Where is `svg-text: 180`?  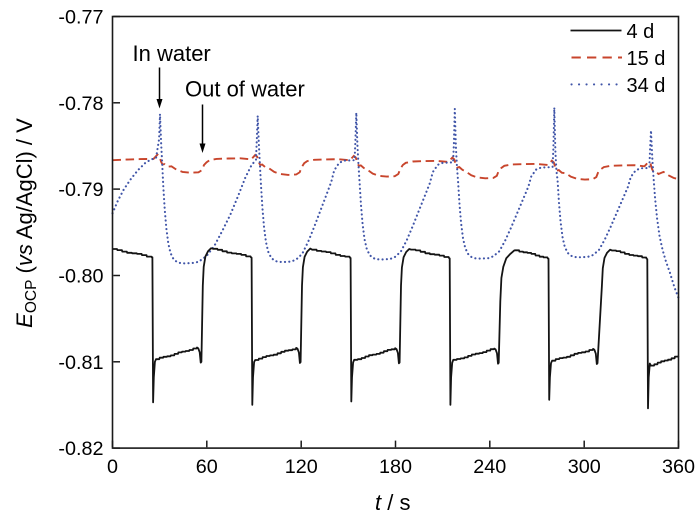
svg-text: 180 is located at coordinates (395, 467).